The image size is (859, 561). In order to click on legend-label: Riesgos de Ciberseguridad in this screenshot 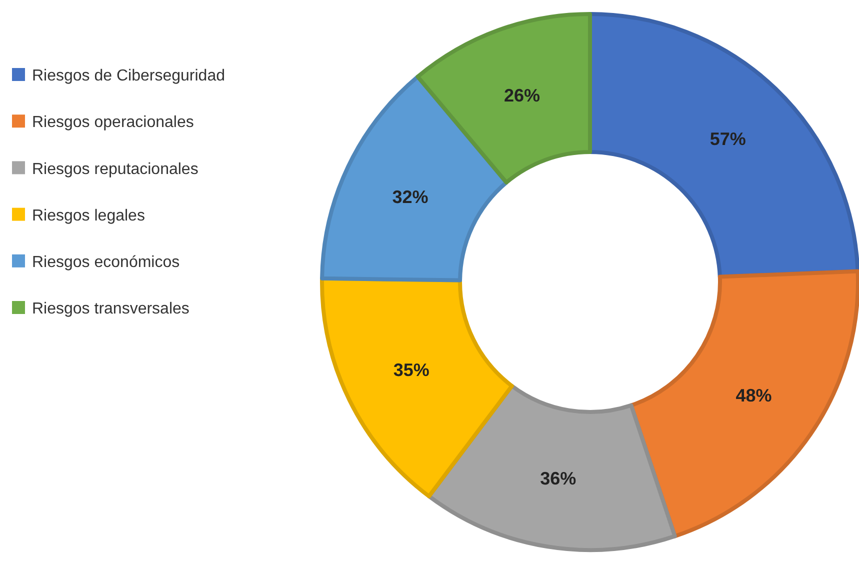, I will do `click(128, 76)`.